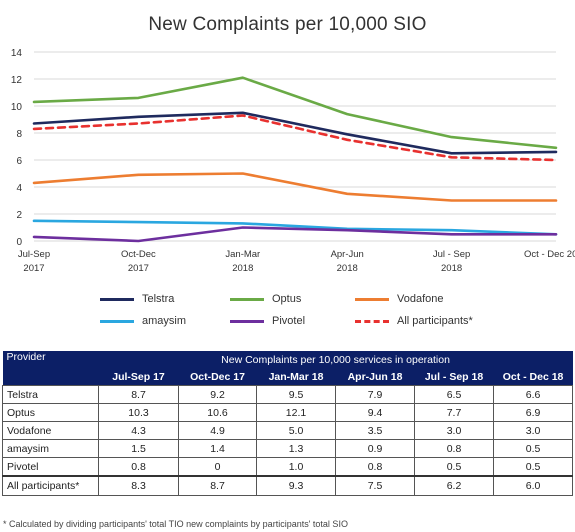  What do you see at coordinates (295, 227) in the screenshot?
I see `series-line-amaysim` at bounding box center [295, 227].